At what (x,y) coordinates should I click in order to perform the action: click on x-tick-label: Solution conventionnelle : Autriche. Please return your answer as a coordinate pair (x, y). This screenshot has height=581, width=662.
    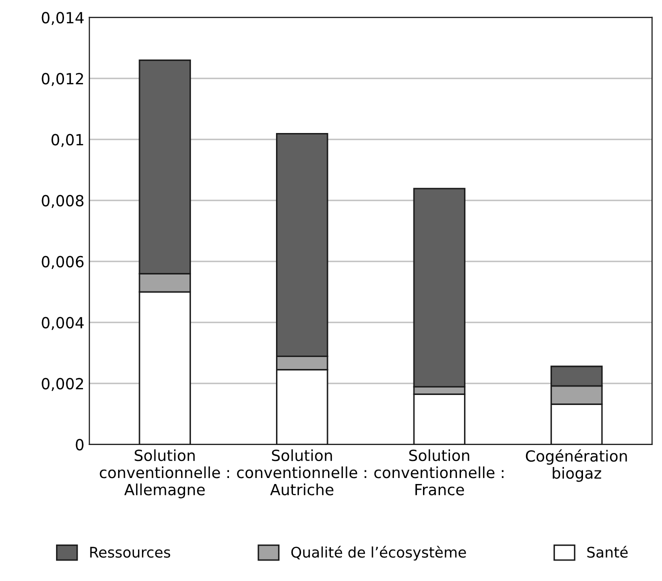
    Looking at the image, I should click on (301, 472).